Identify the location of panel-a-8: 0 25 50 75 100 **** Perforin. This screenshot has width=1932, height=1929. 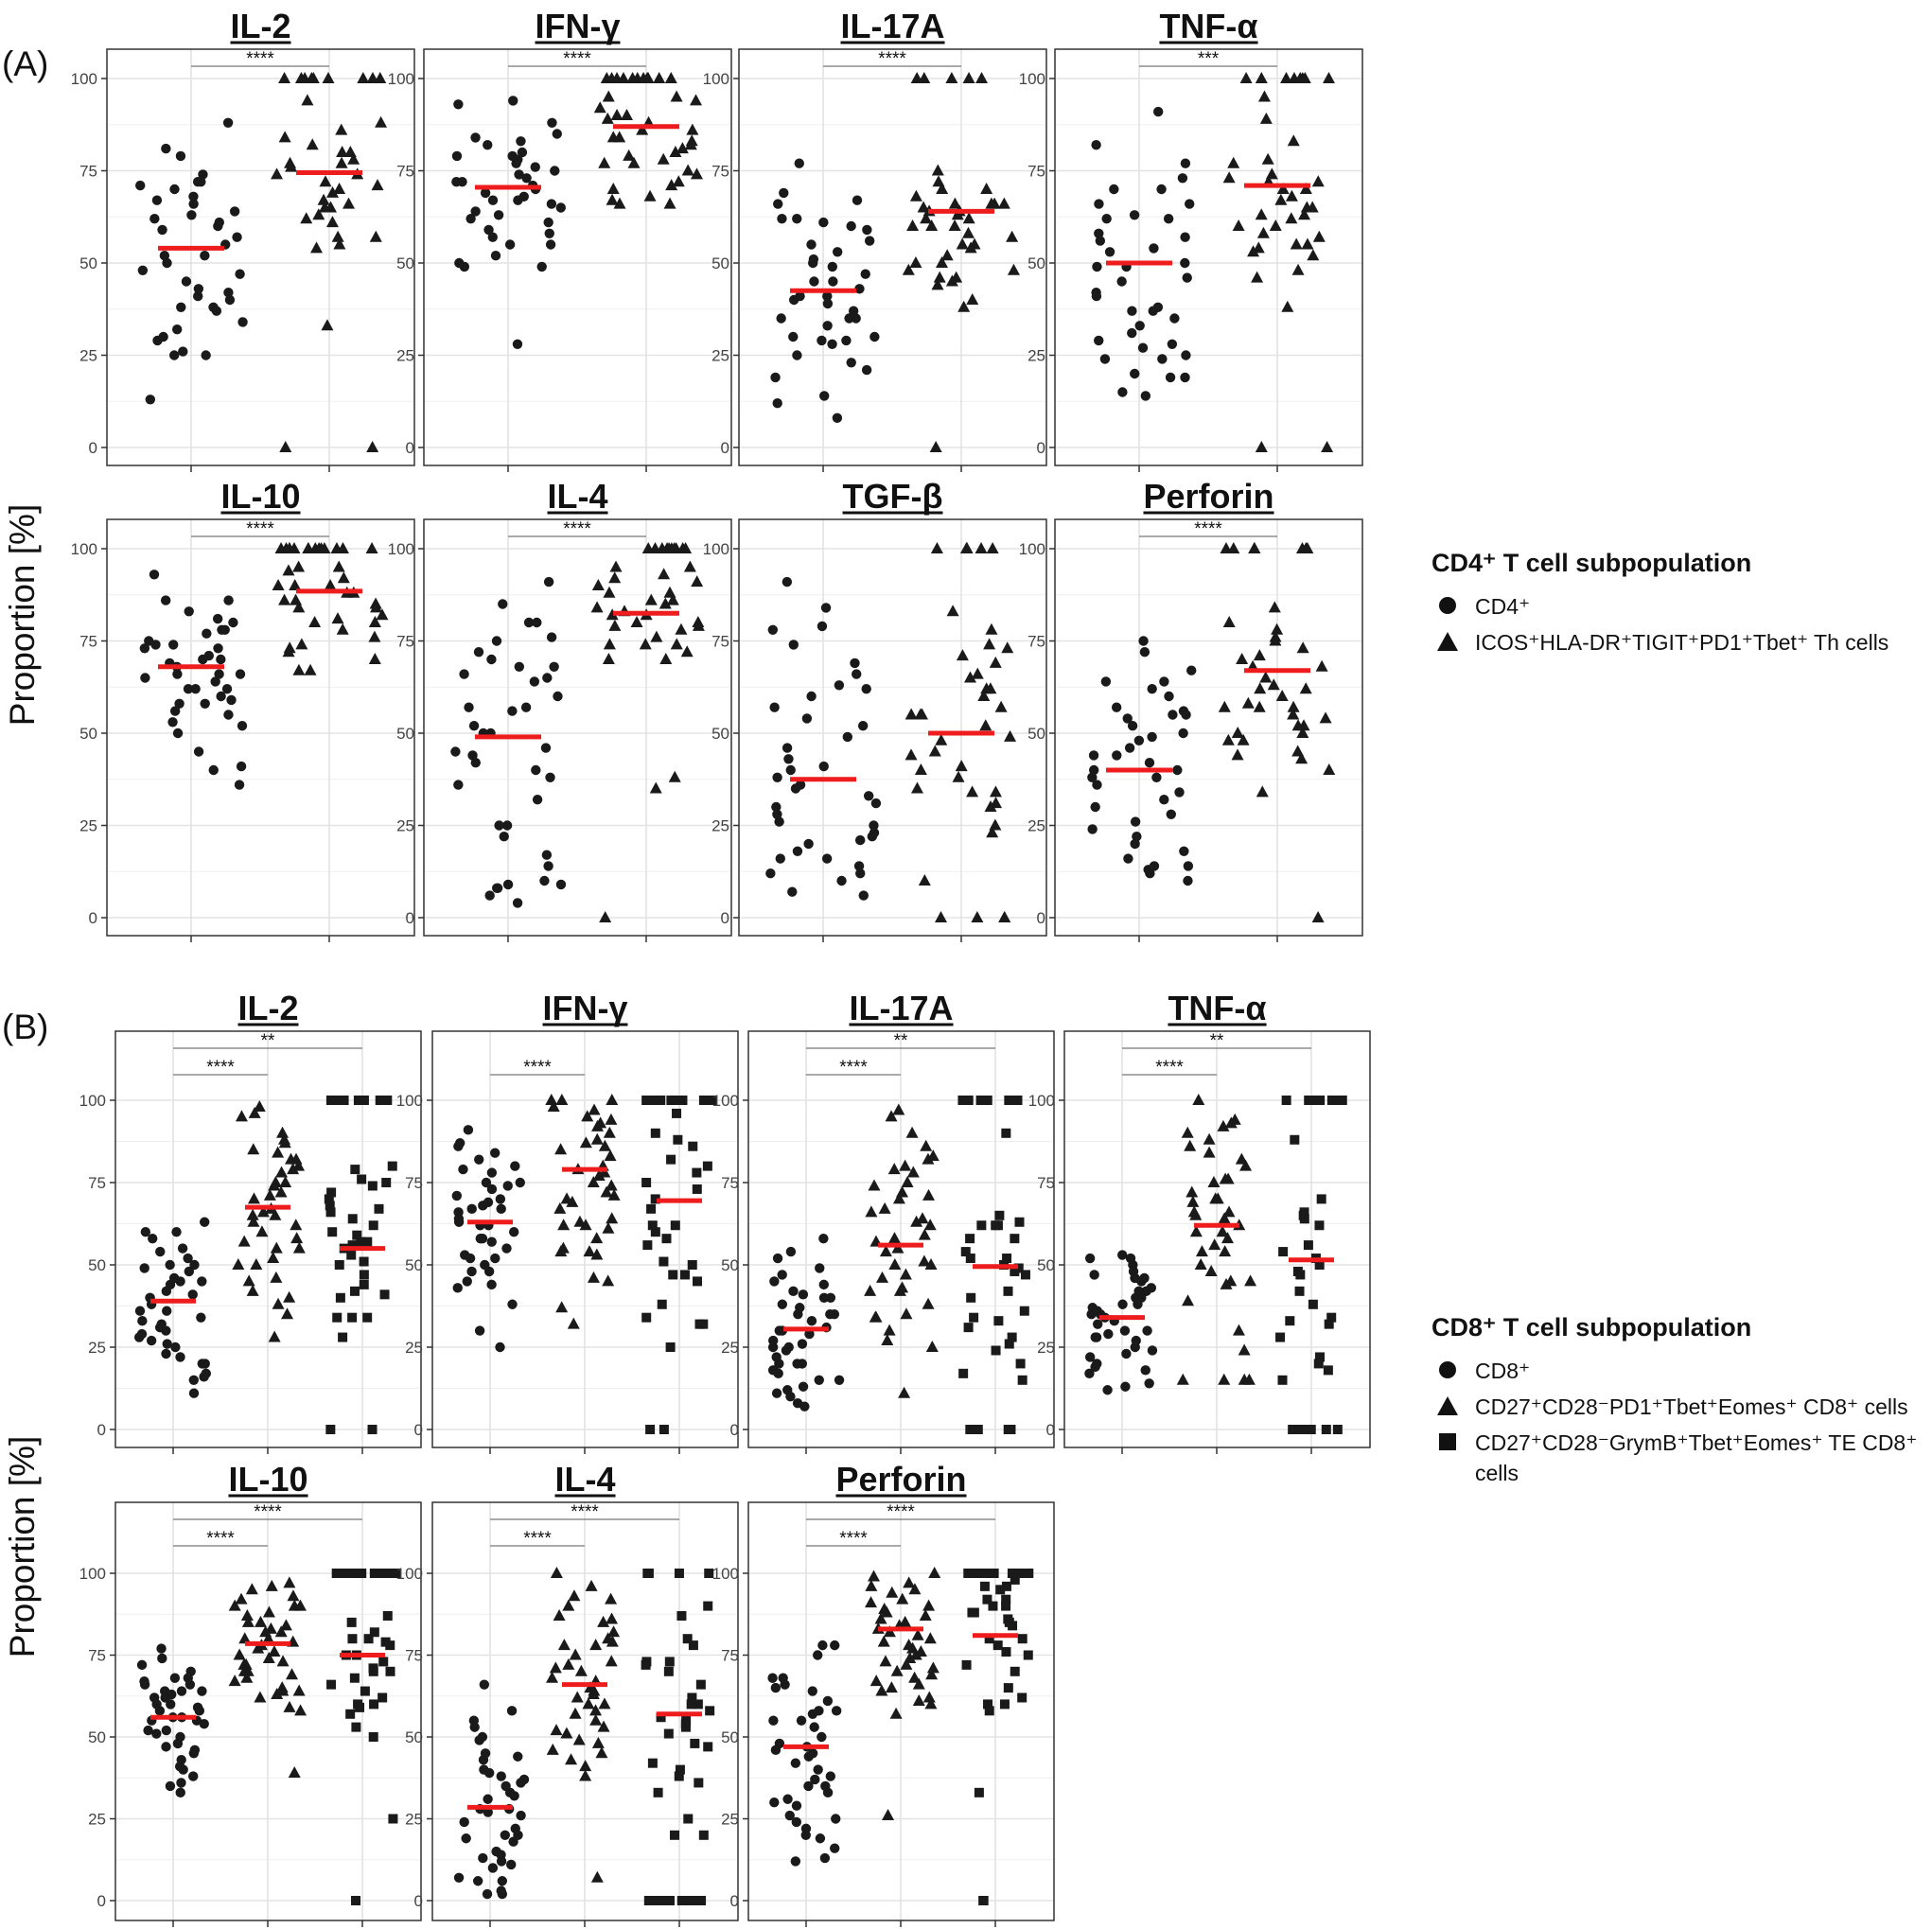
(1191, 709).